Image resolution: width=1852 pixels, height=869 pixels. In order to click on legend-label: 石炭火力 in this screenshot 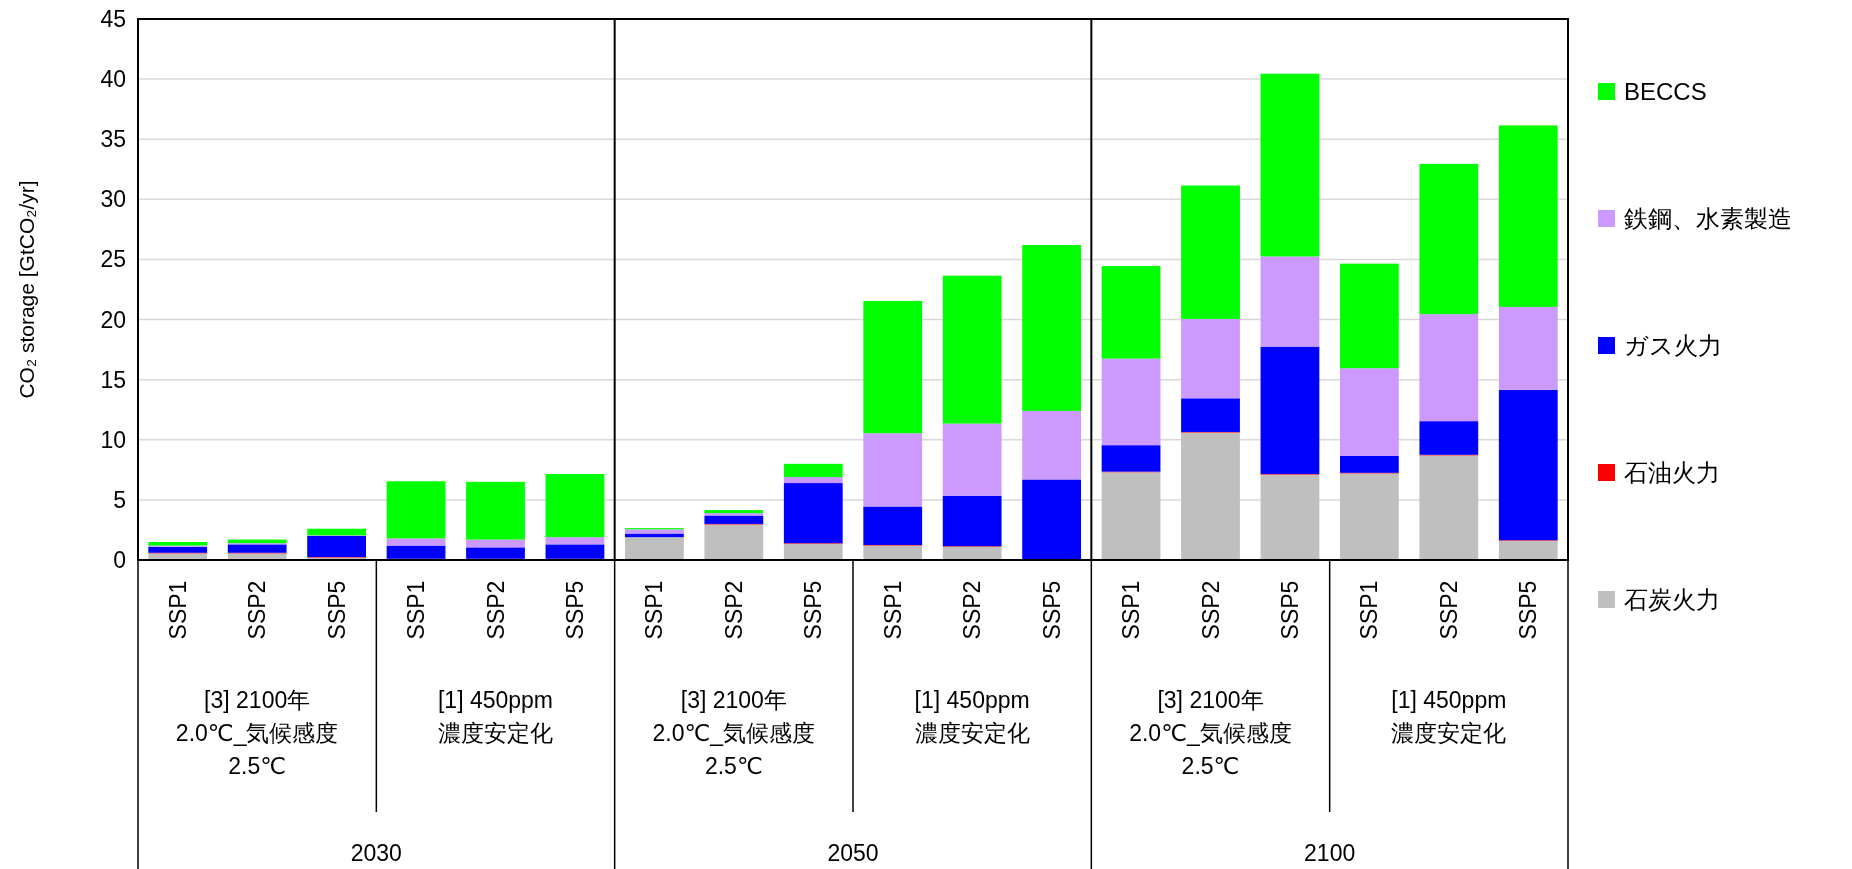, I will do `click(1672, 599)`.